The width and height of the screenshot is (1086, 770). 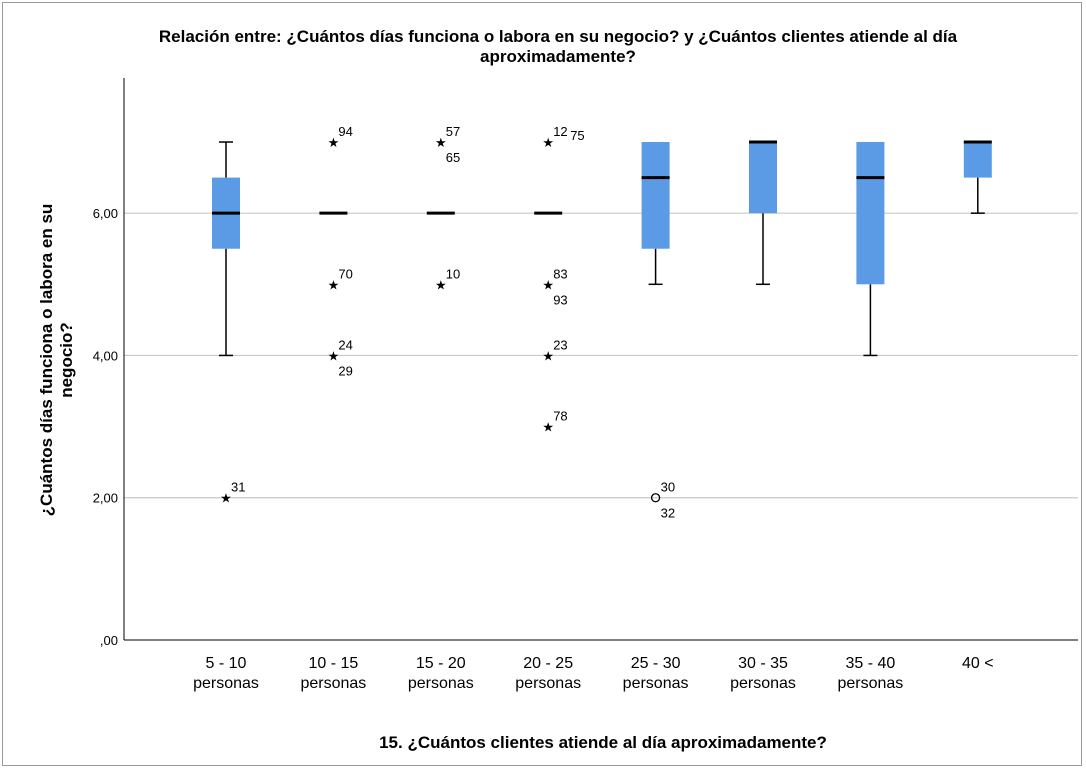 I want to click on outlier-label: 94, so click(x=345, y=131).